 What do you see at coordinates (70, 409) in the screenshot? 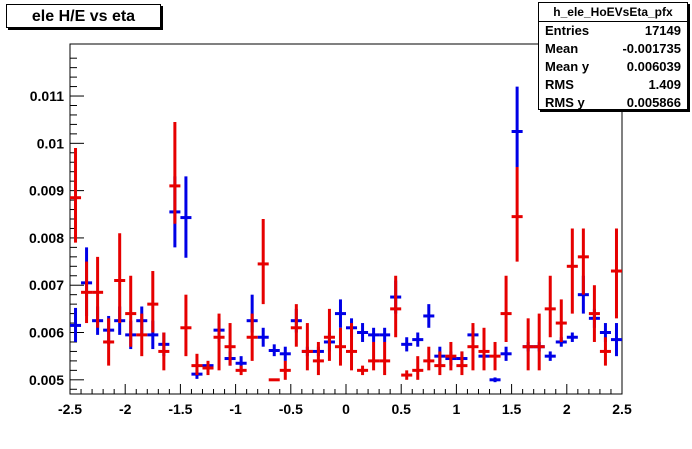
I see `x-tick-label: -2.5` at bounding box center [70, 409].